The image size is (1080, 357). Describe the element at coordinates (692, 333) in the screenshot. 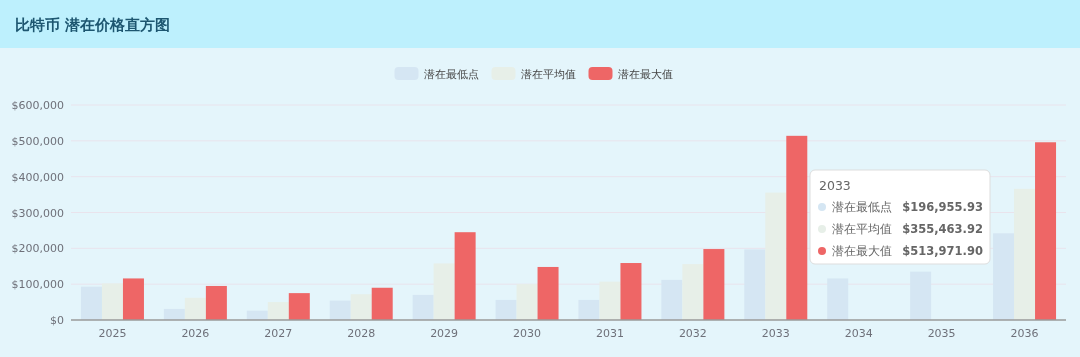

I see `x-tick-label: 2032` at that location.